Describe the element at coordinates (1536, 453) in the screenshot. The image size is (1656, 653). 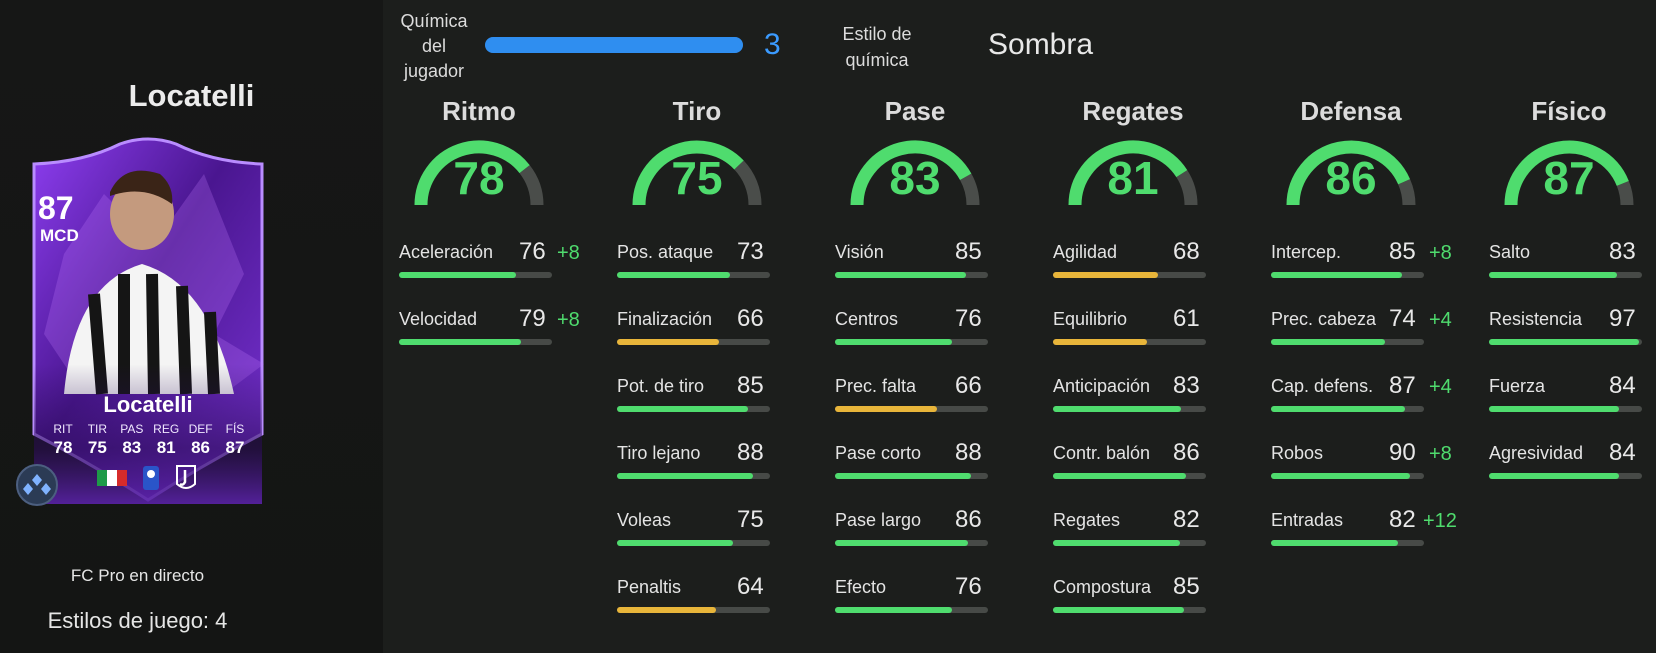
I see `attribute-name: Agresividad` at that location.